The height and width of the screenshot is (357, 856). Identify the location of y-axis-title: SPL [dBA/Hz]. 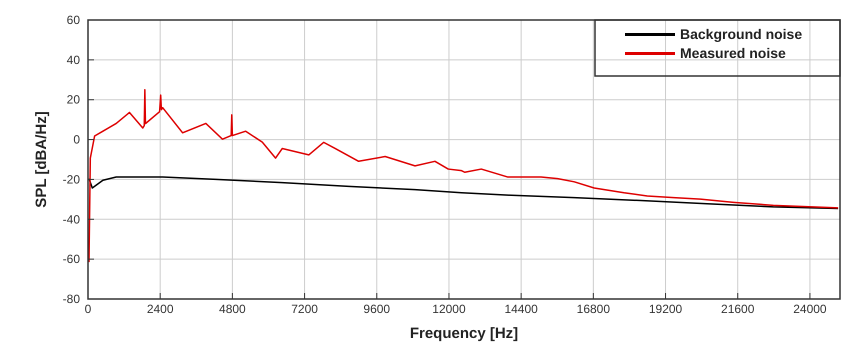
(41, 159).